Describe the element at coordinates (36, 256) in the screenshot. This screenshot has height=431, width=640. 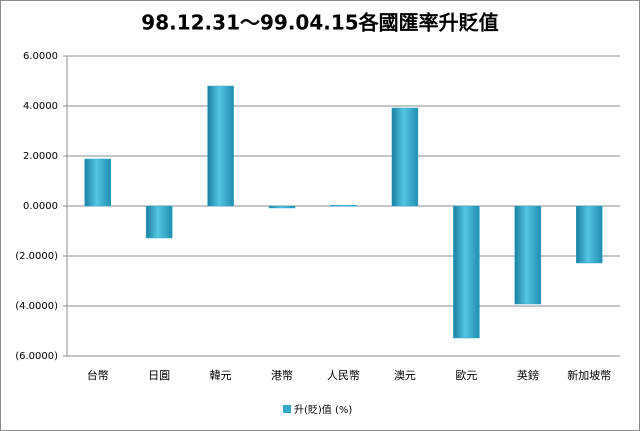
I see `y-tick-label: (2.0000)` at that location.